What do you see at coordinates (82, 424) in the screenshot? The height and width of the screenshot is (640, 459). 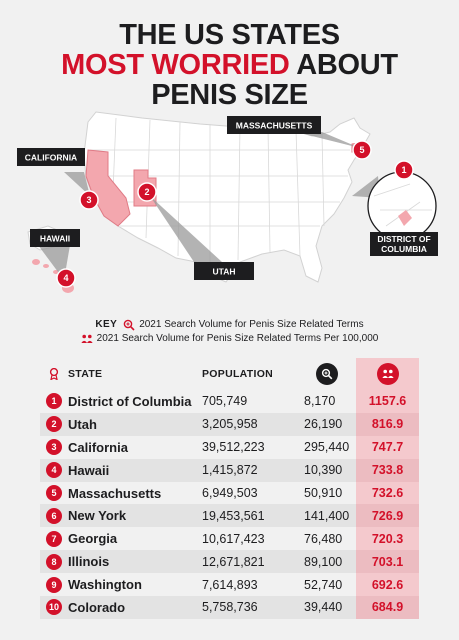 I see `state-name: Utah` at bounding box center [82, 424].